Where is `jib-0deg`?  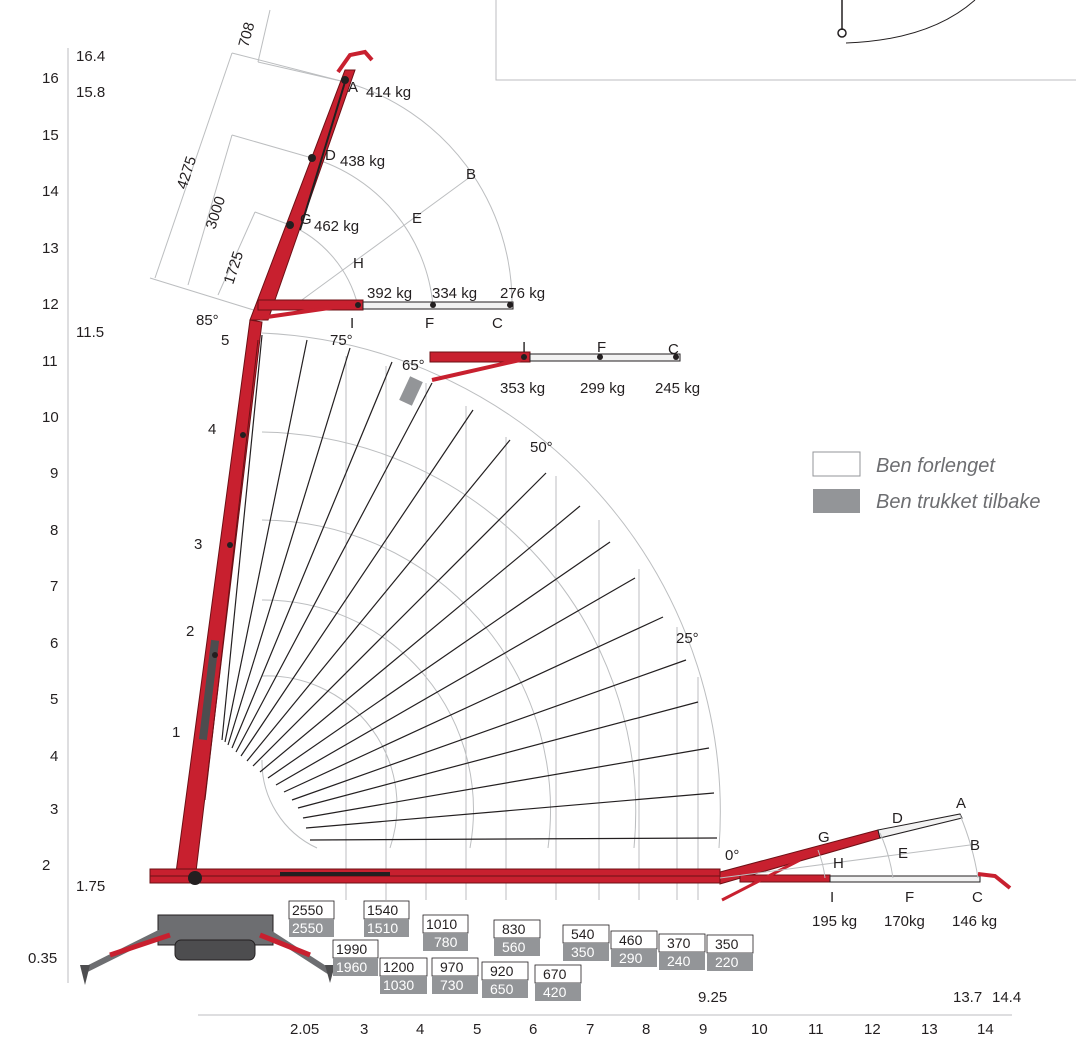 jib-0deg is located at coordinates (865, 857).